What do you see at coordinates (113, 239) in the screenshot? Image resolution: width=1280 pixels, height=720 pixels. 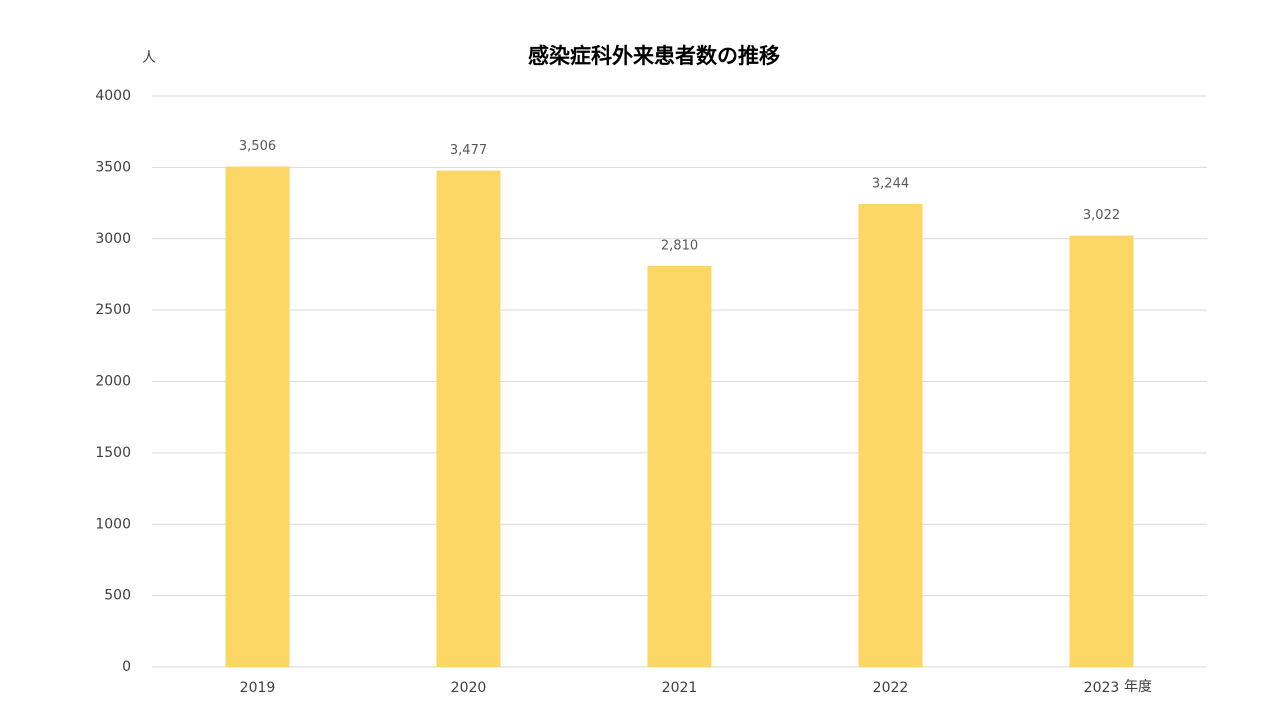 I see `y-tick-label: 3000` at bounding box center [113, 239].